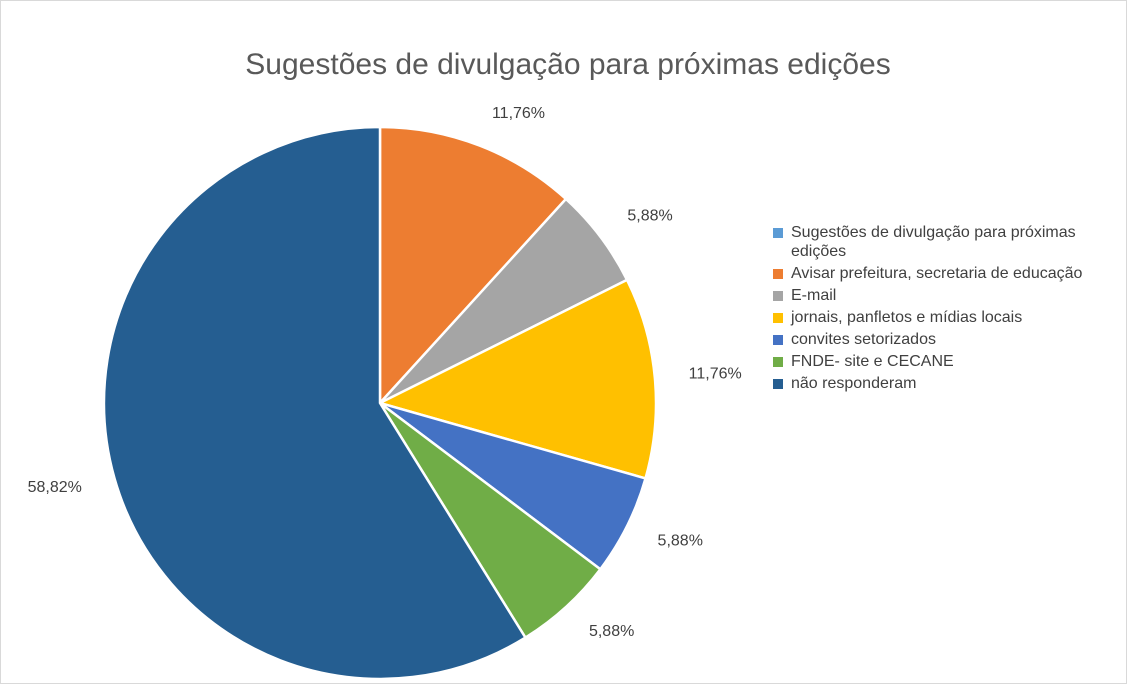  What do you see at coordinates (872, 361) in the screenshot?
I see `legend-label: FNDE- site e CECANE` at bounding box center [872, 361].